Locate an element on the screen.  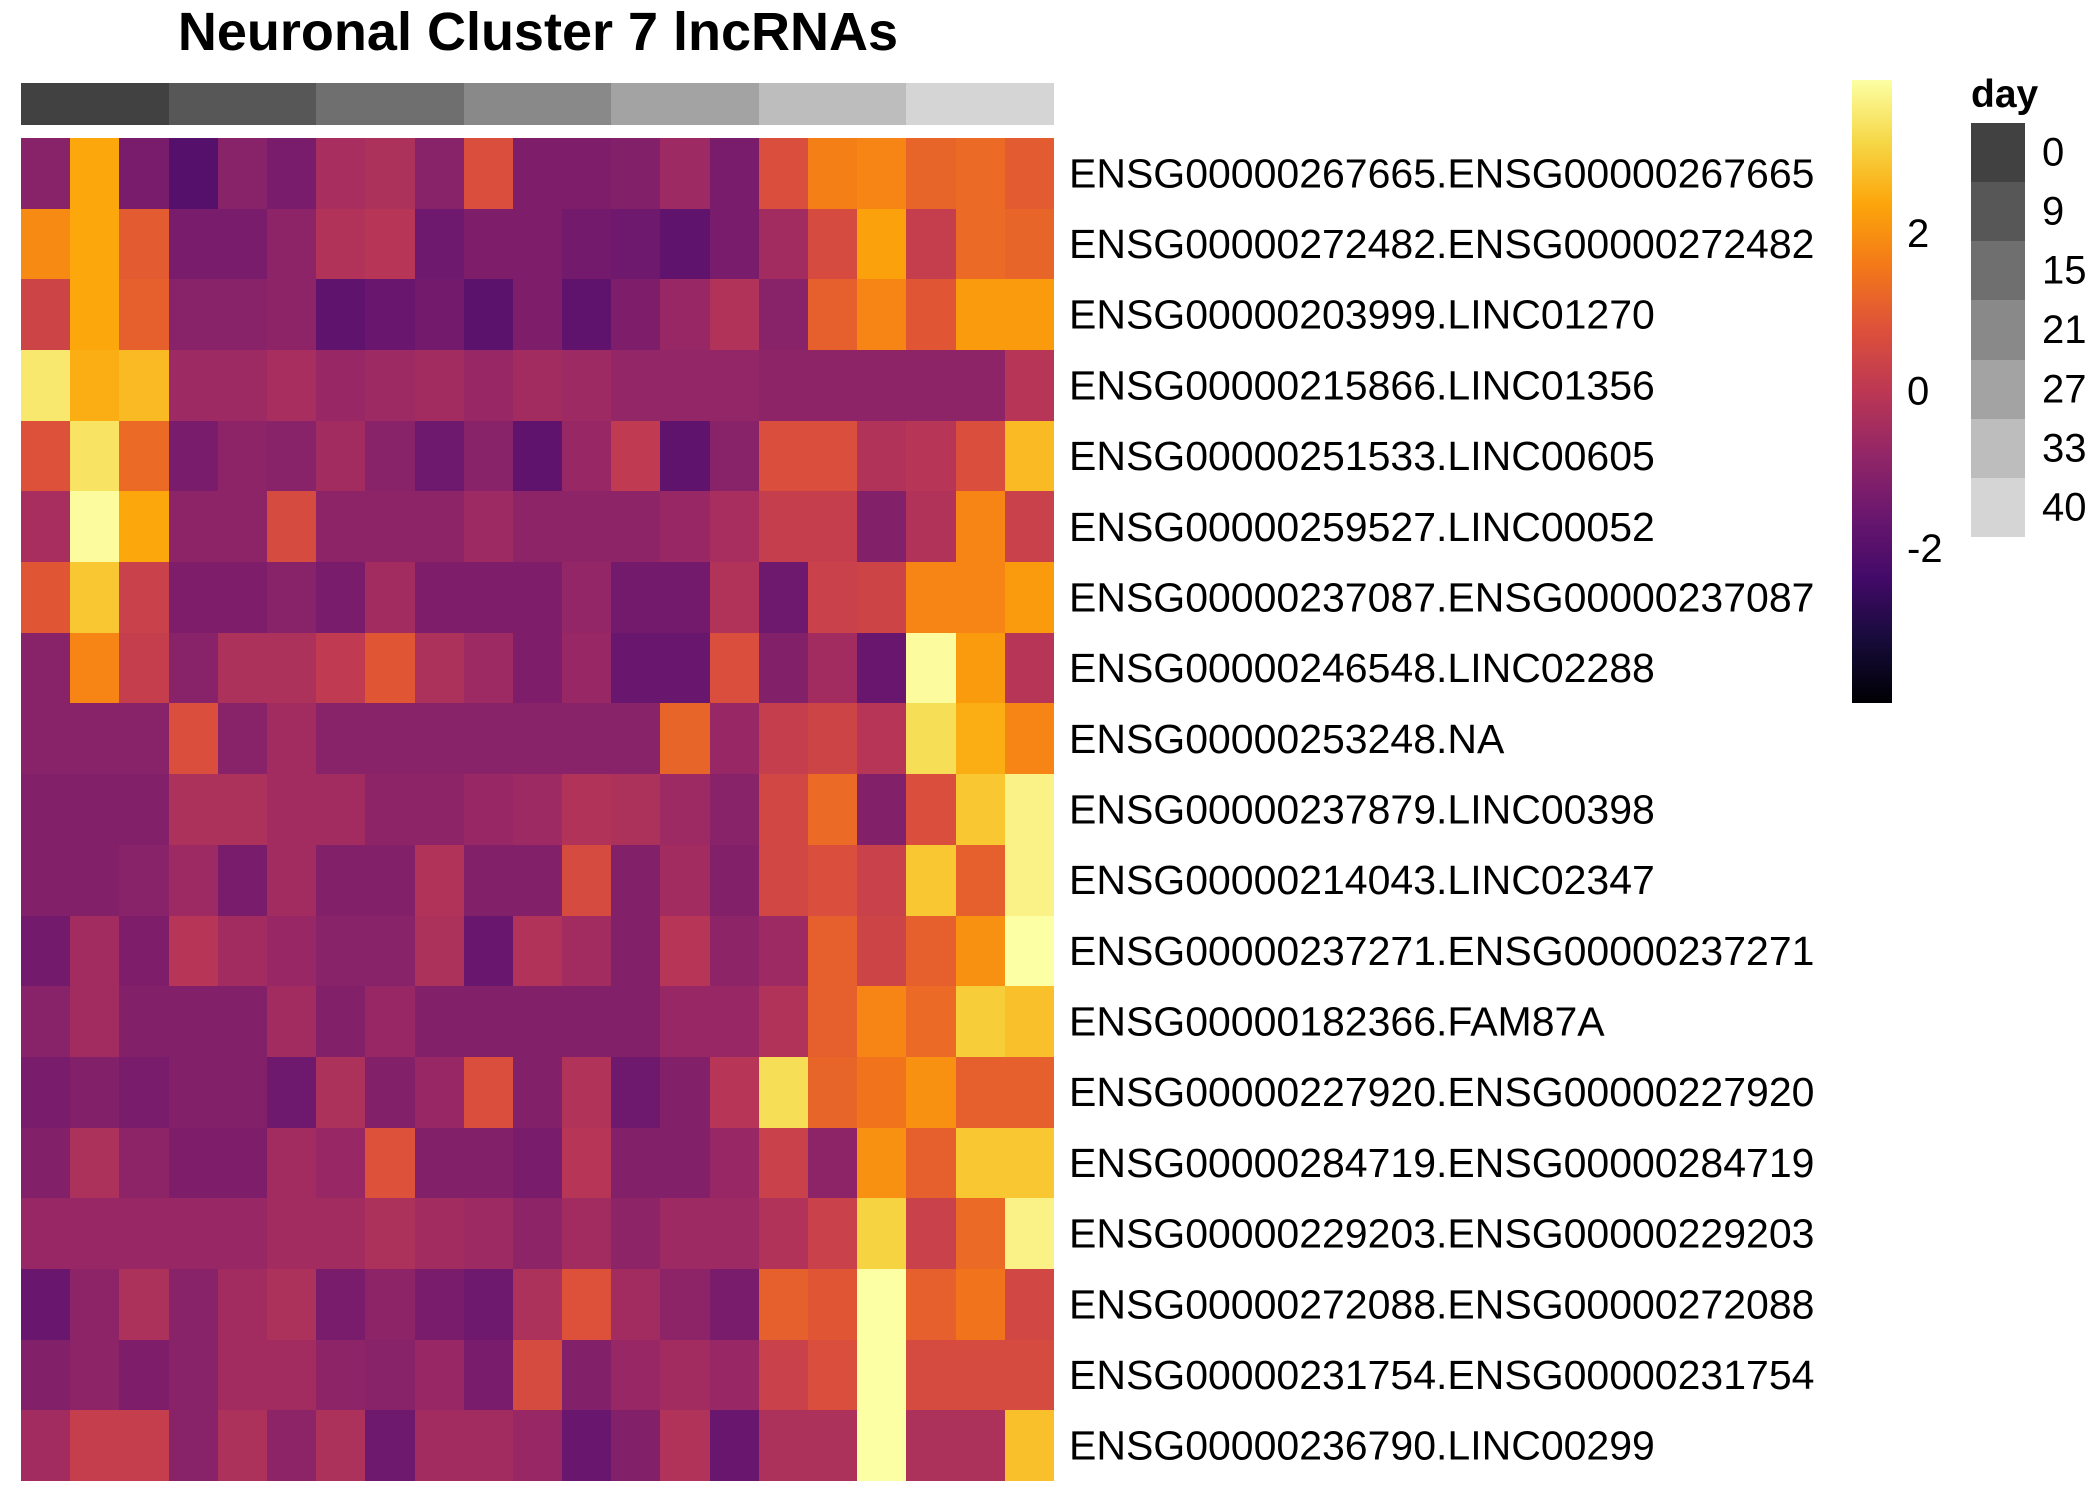
row-label: ENSG00000182366.FAM87A is located at coordinates (1337, 1022).